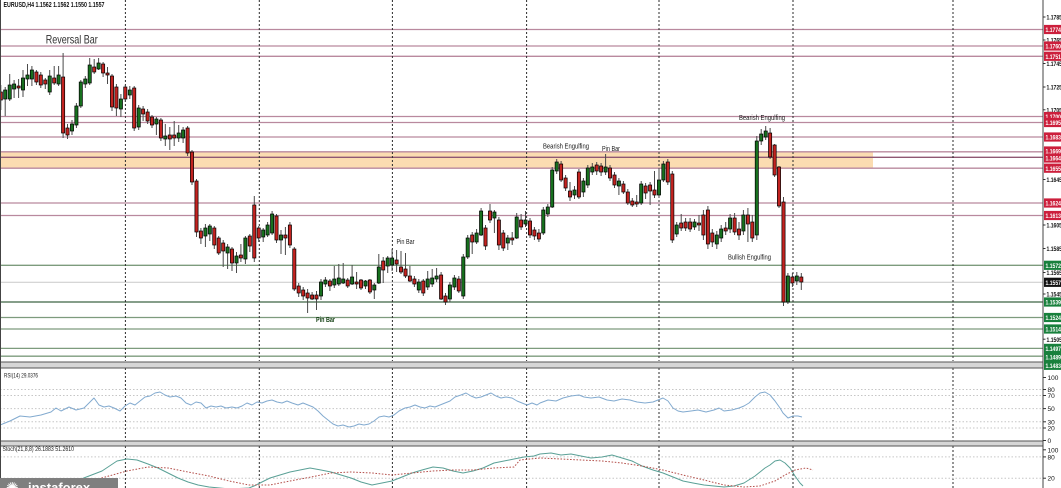 The width and height of the screenshot is (1061, 488). I want to click on svg-text: 1.1613, so click(1053, 216).